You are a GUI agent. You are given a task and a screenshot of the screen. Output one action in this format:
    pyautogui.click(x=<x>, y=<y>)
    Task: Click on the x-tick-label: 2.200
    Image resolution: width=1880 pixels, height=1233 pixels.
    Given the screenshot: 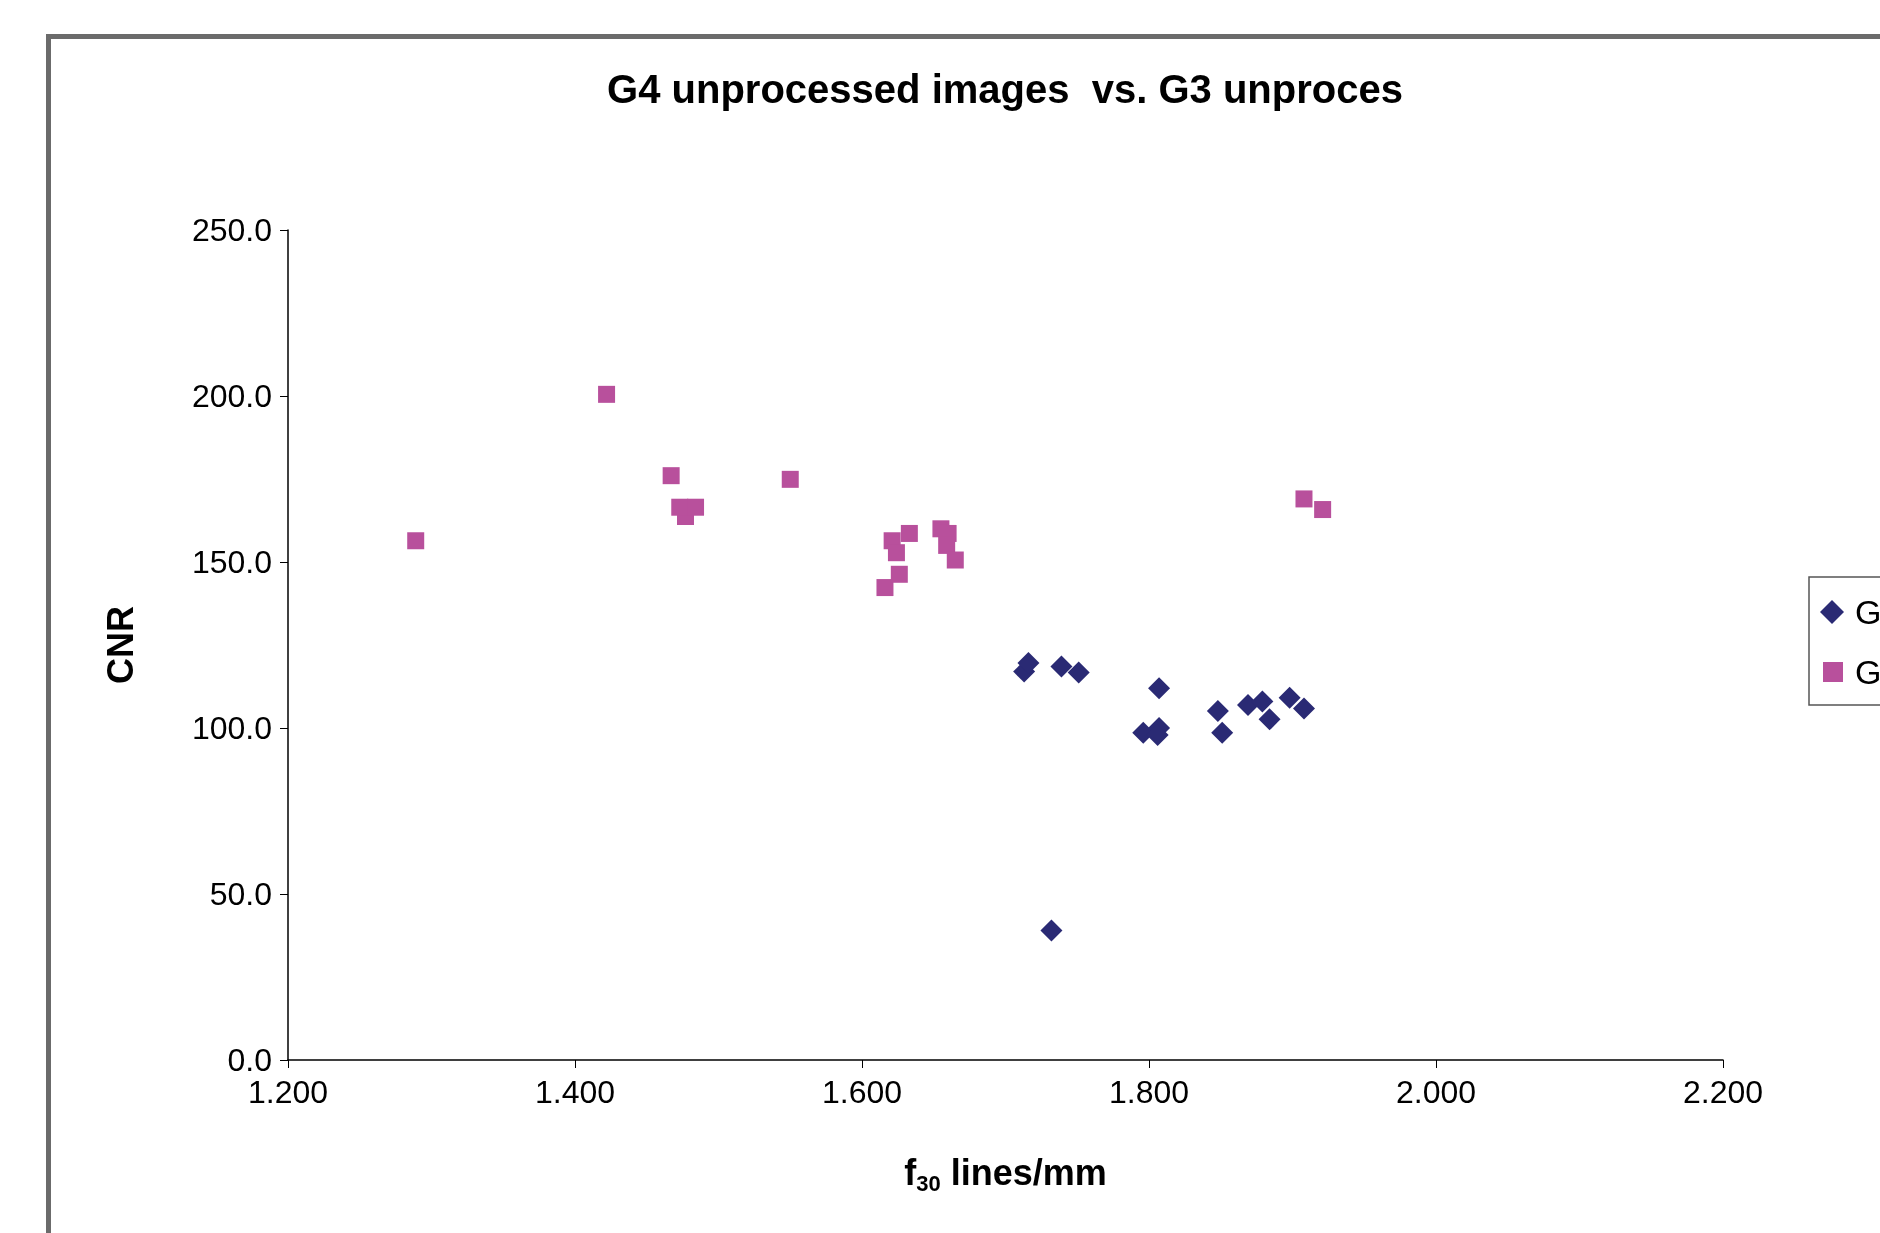 What is the action you would take?
    pyautogui.click(x=1723, y=1092)
    